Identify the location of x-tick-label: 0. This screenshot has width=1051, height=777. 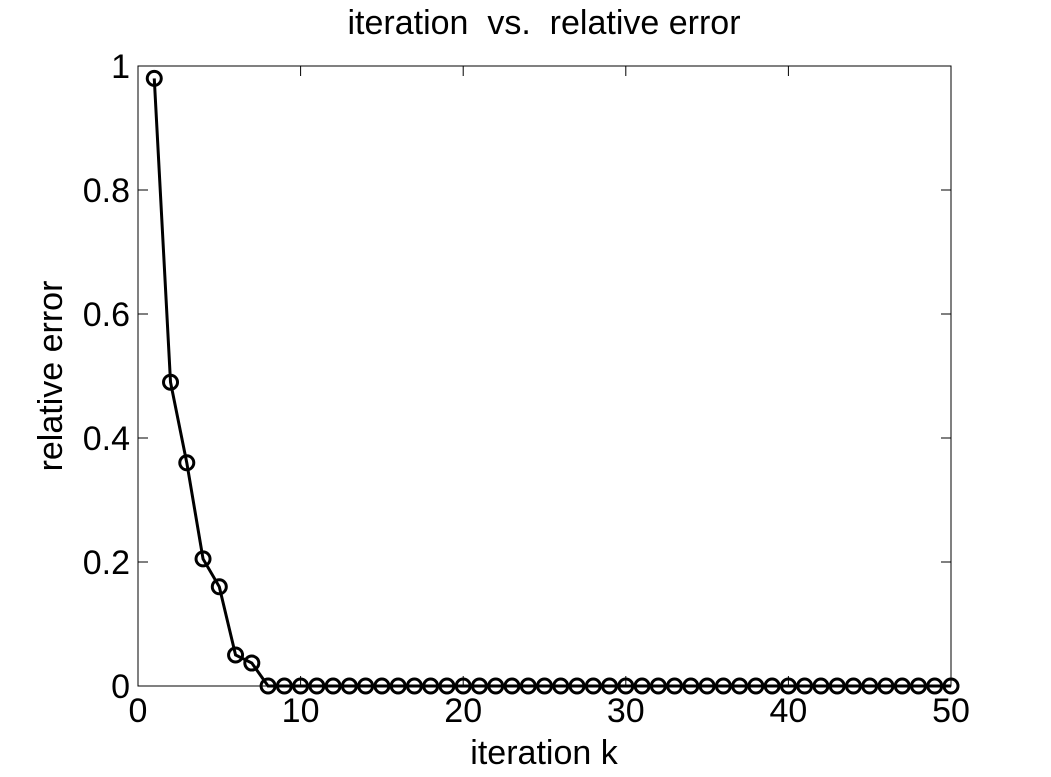
(138, 711).